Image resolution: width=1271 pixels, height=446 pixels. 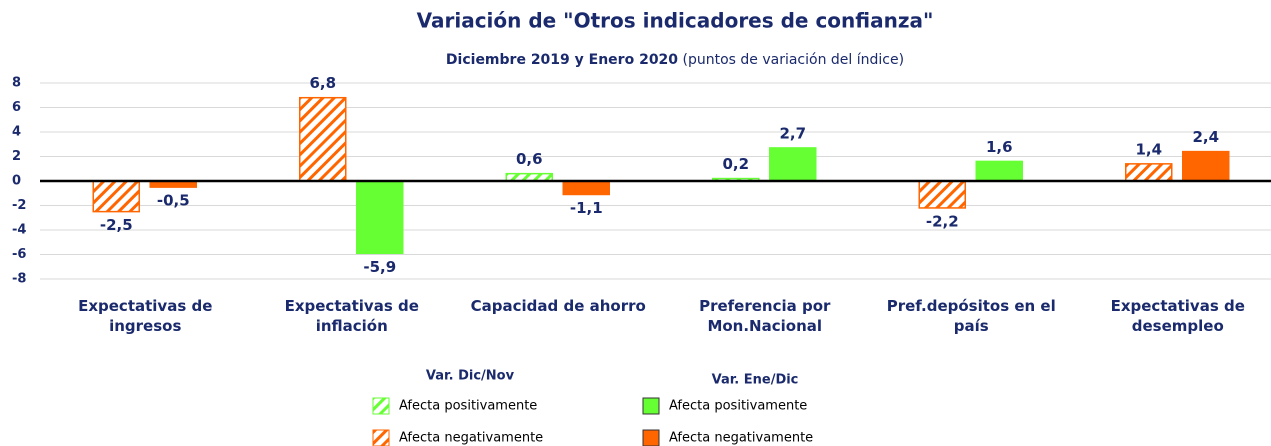 What do you see at coordinates (116, 225) in the screenshot?
I see `value-label: -2,5` at bounding box center [116, 225].